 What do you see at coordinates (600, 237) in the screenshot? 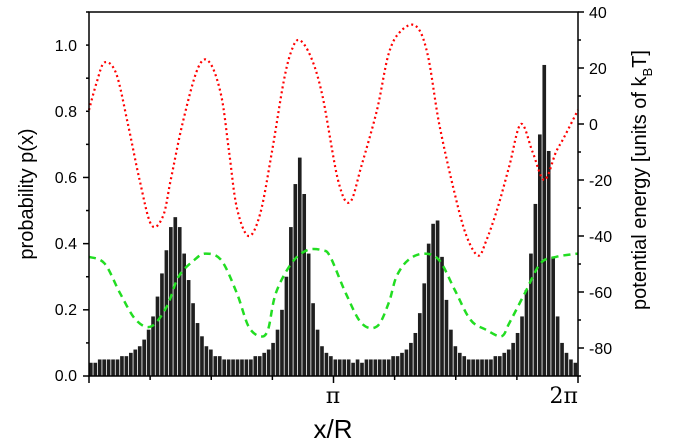
I see `y2-tick-label: -40` at bounding box center [600, 237].